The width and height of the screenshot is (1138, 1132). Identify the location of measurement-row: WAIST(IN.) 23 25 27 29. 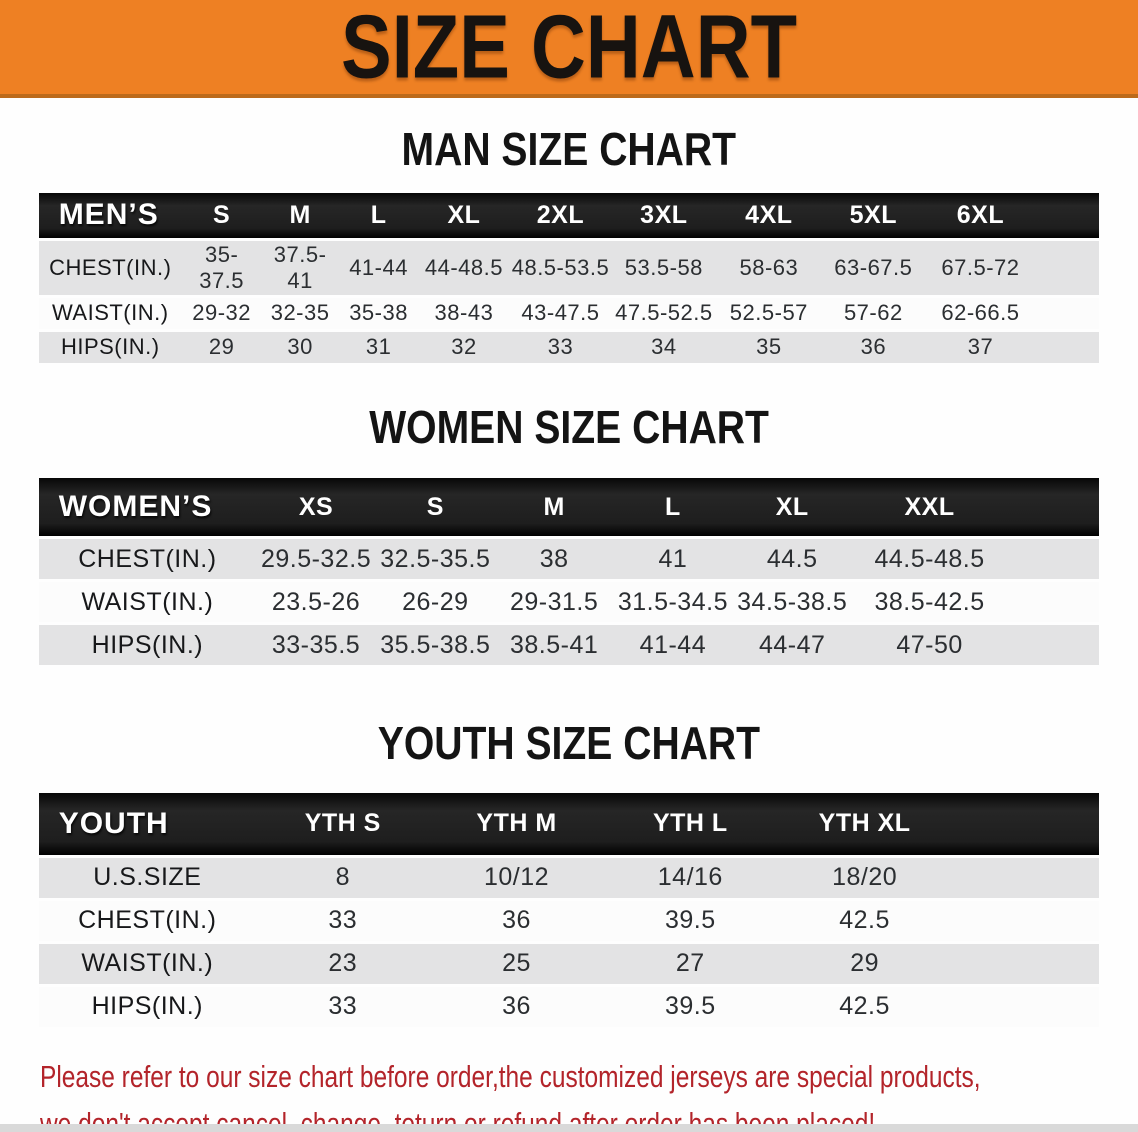
(569, 963).